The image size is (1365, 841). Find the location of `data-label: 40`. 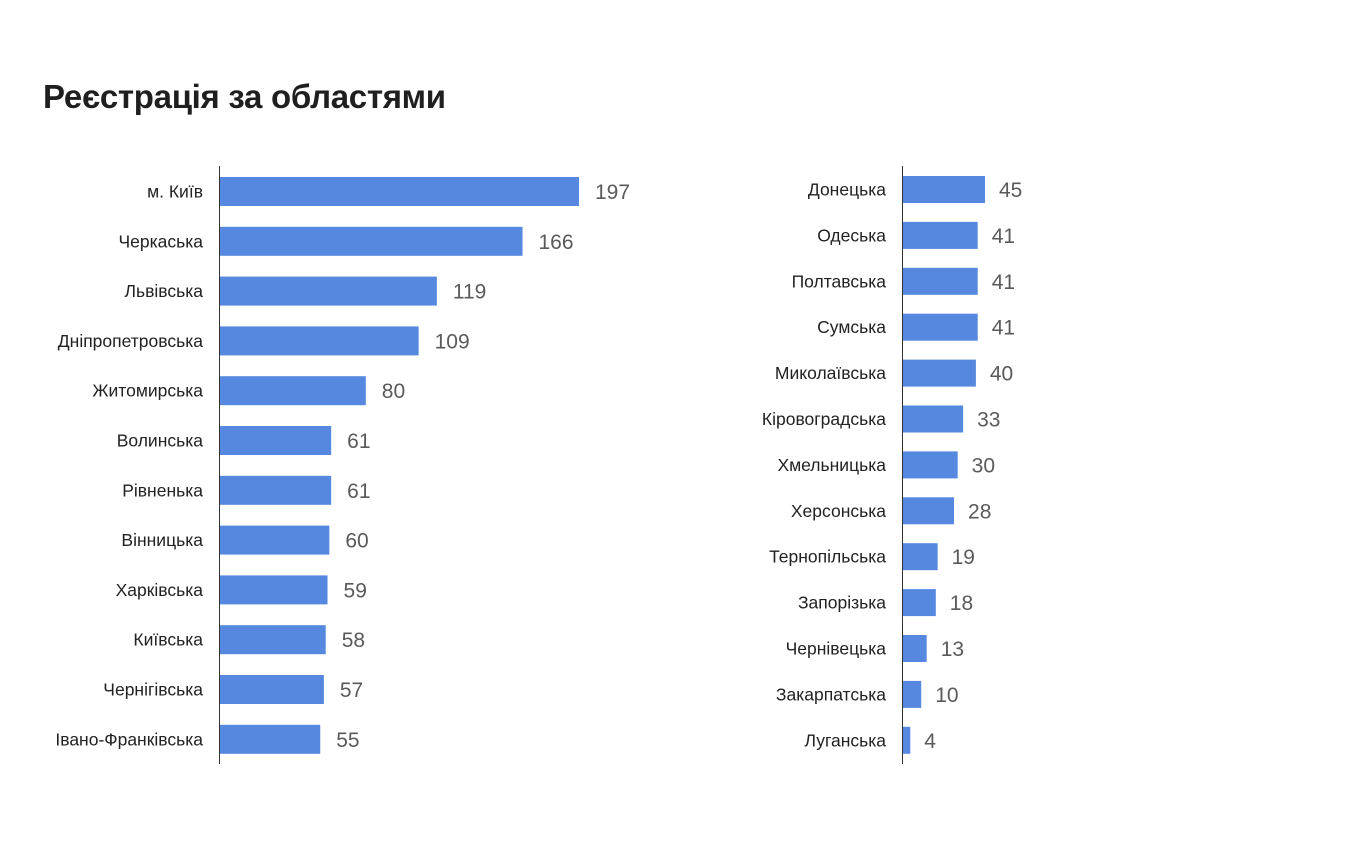

data-label: 40 is located at coordinates (1001, 374).